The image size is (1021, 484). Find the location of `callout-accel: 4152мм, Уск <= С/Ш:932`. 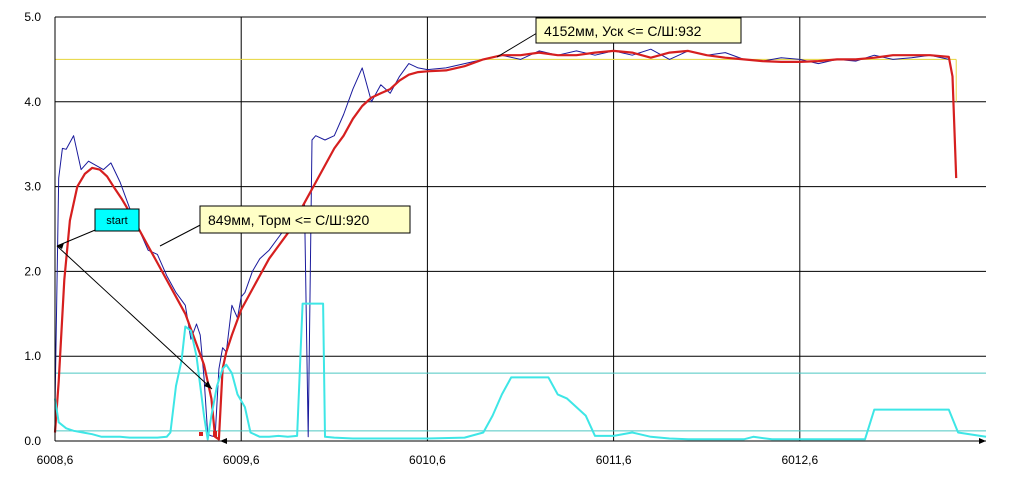

callout-accel: 4152мм, Уск <= С/Ш:932 is located at coordinates (619, 37).